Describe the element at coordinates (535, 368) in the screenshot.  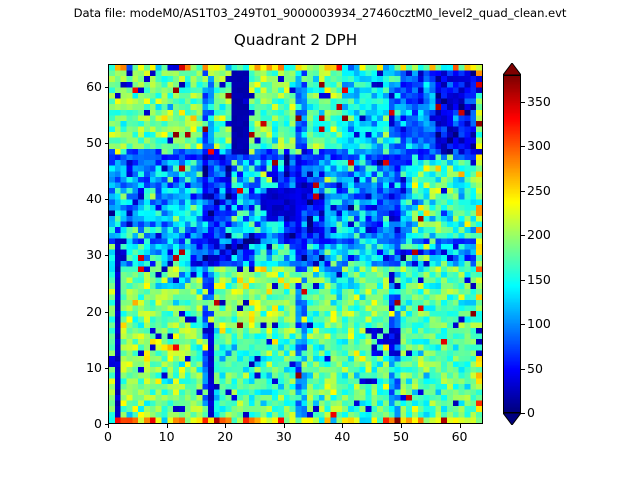
I see `colorbar-tick-label: 50` at that location.